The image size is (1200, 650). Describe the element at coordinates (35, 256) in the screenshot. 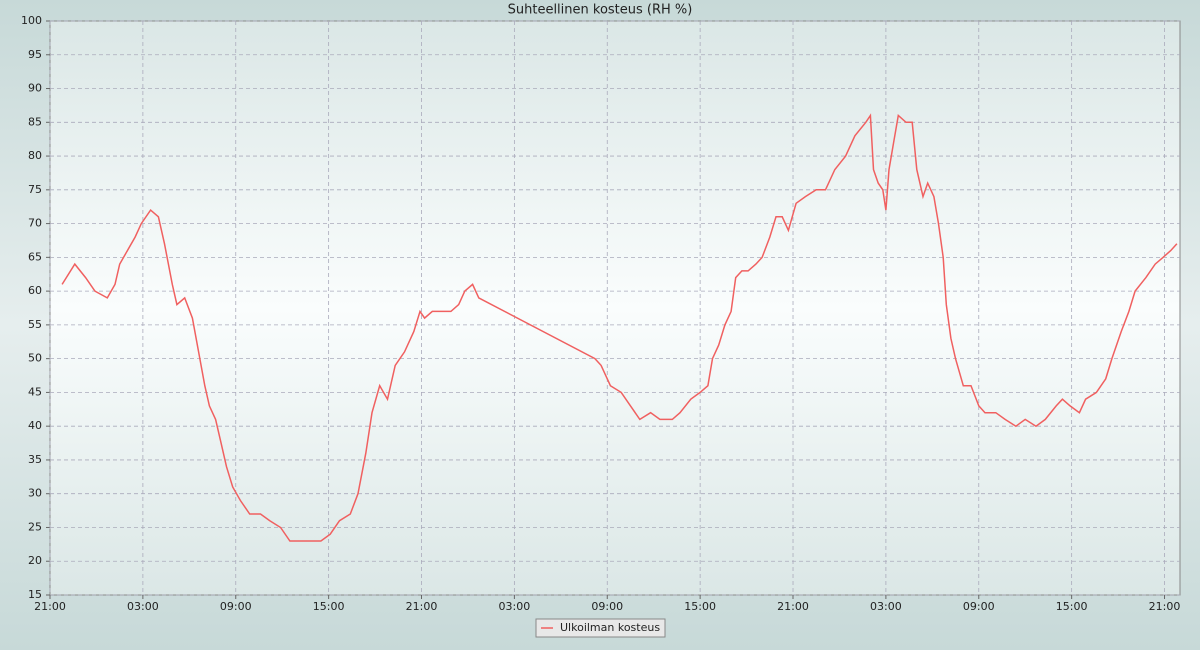

I see `y-tick-label: 65` at that location.